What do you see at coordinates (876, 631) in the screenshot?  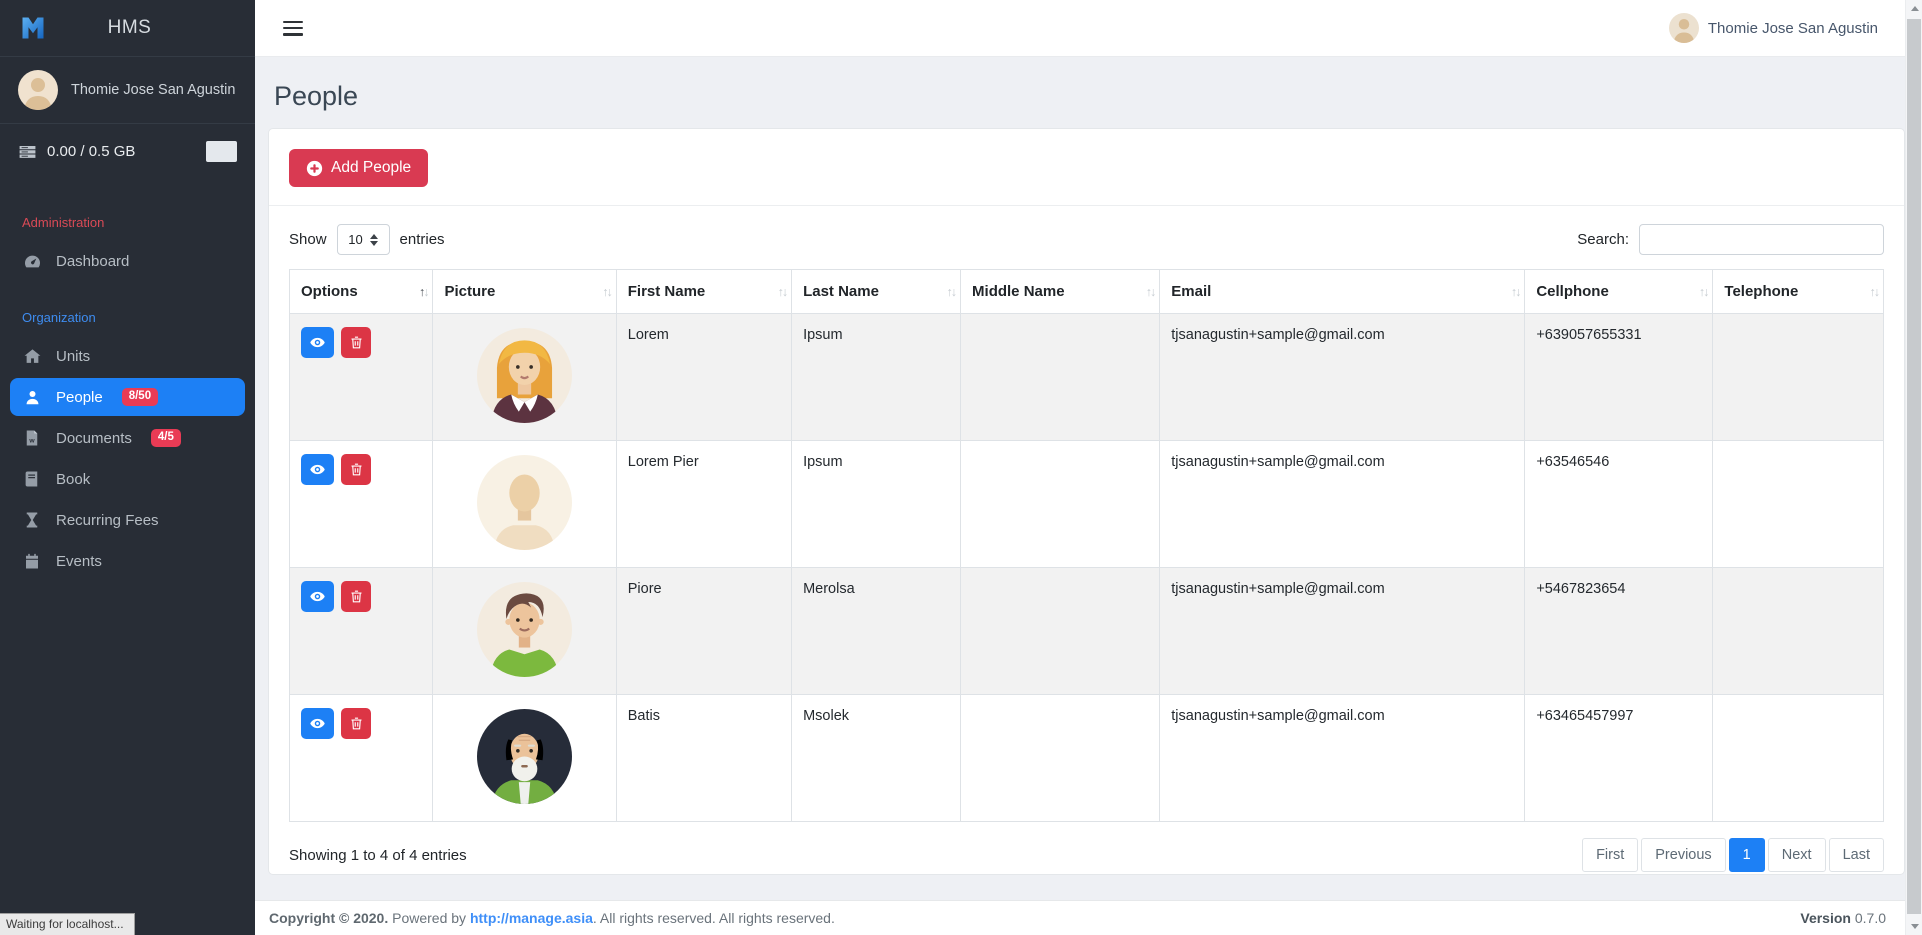 I see `cell-last-name: Merolsa` at bounding box center [876, 631].